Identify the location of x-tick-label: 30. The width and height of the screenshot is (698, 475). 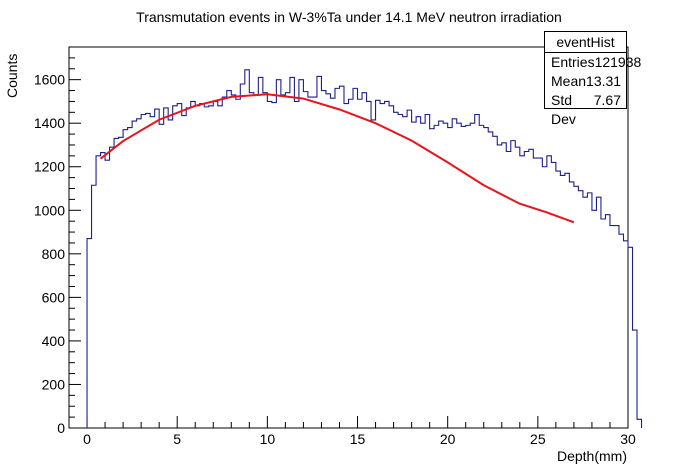
(628, 439).